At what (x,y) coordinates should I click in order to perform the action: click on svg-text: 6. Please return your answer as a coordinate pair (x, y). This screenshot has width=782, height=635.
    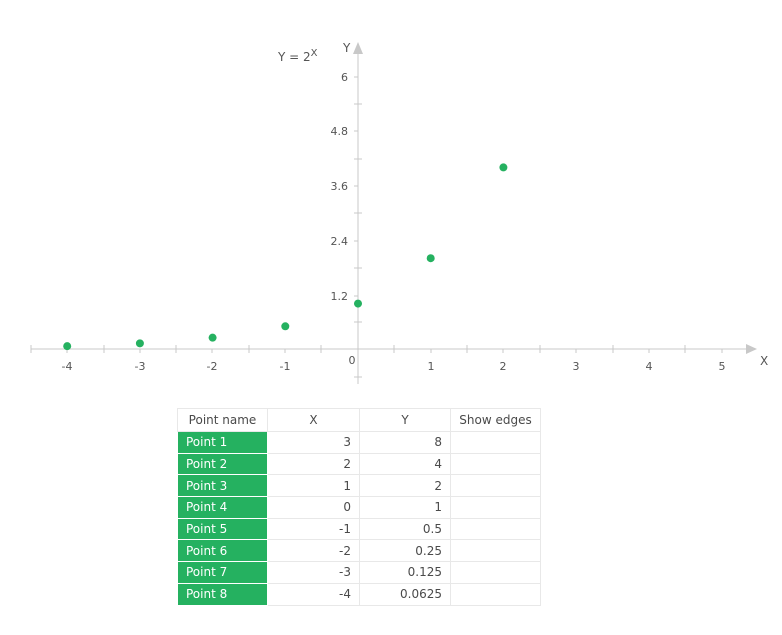
    Looking at the image, I should click on (344, 77).